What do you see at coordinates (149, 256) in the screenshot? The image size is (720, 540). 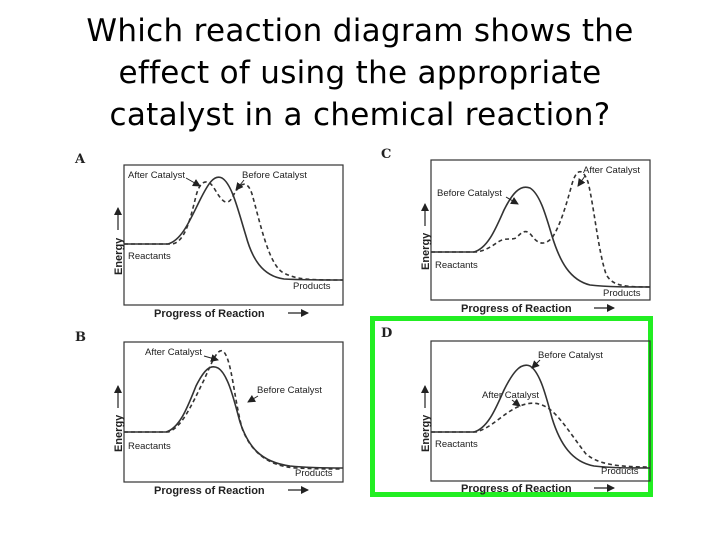 I see `panel-a-reactants-label: Reactants` at bounding box center [149, 256].